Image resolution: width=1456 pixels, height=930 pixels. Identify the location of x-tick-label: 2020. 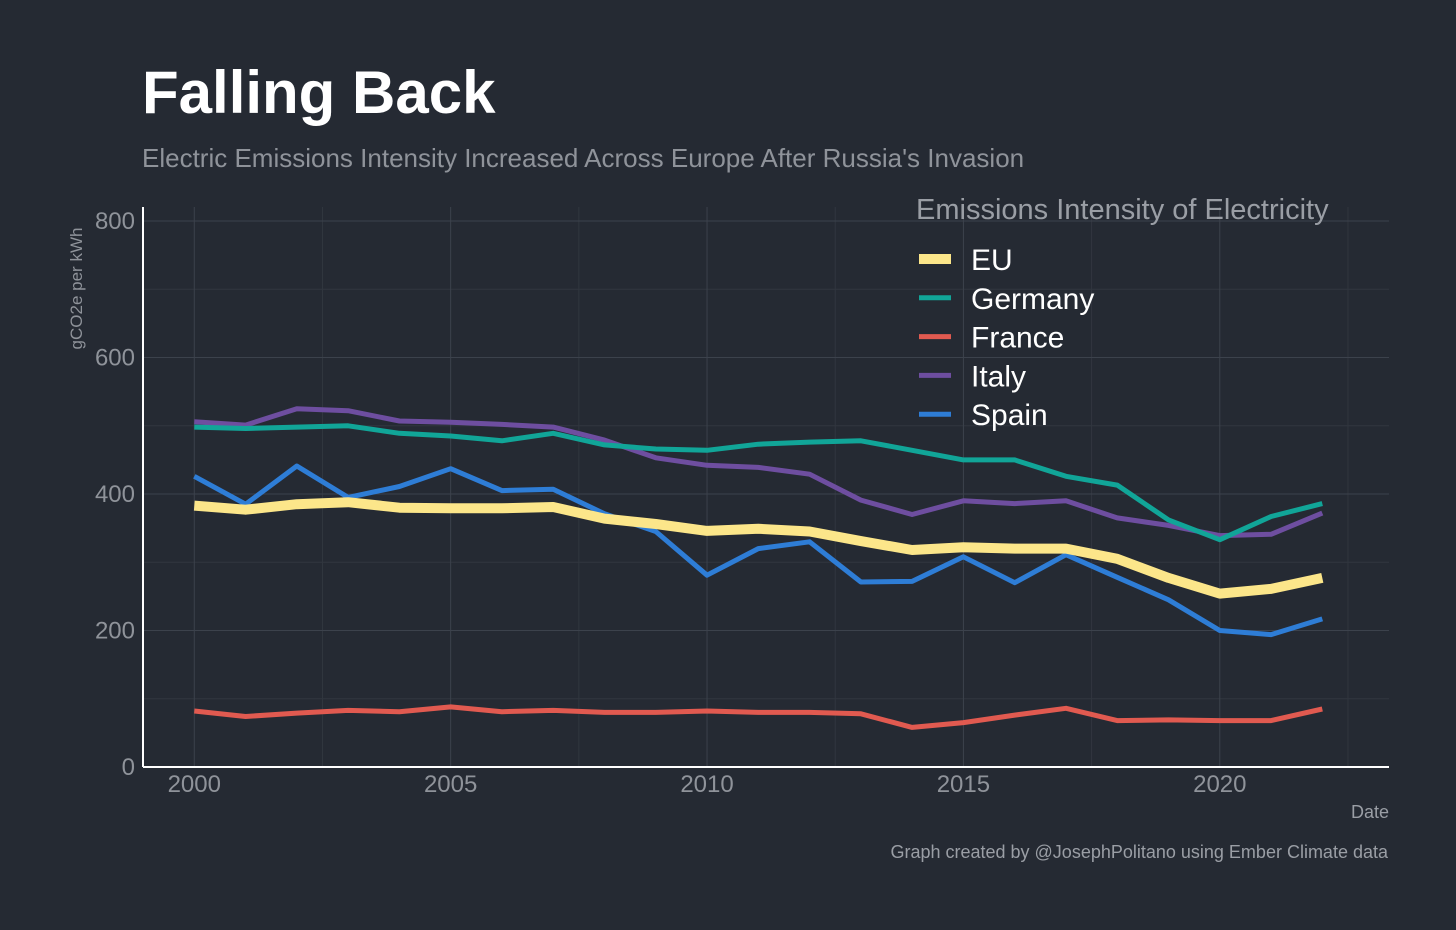
(1219, 784).